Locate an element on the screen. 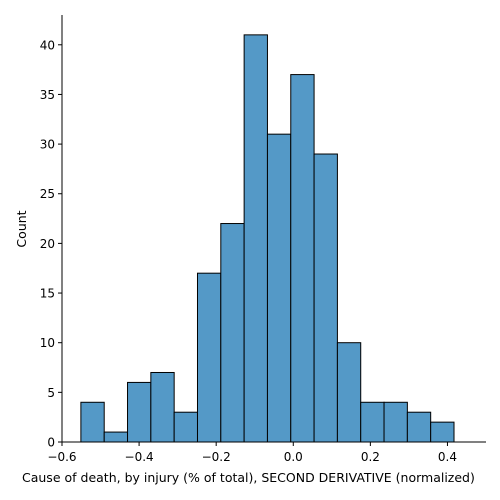  x-tick-label: −0.6 is located at coordinates (61, 457).